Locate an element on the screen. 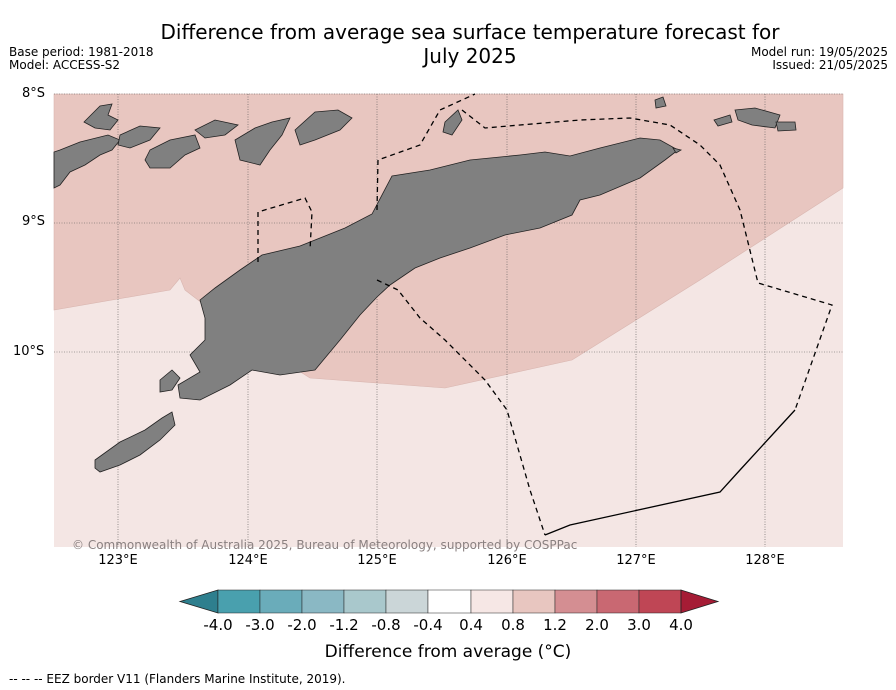 Image resolution: width=896 pixels, height=690 pixels. lon-label-124e: 124°E is located at coordinates (248, 560).